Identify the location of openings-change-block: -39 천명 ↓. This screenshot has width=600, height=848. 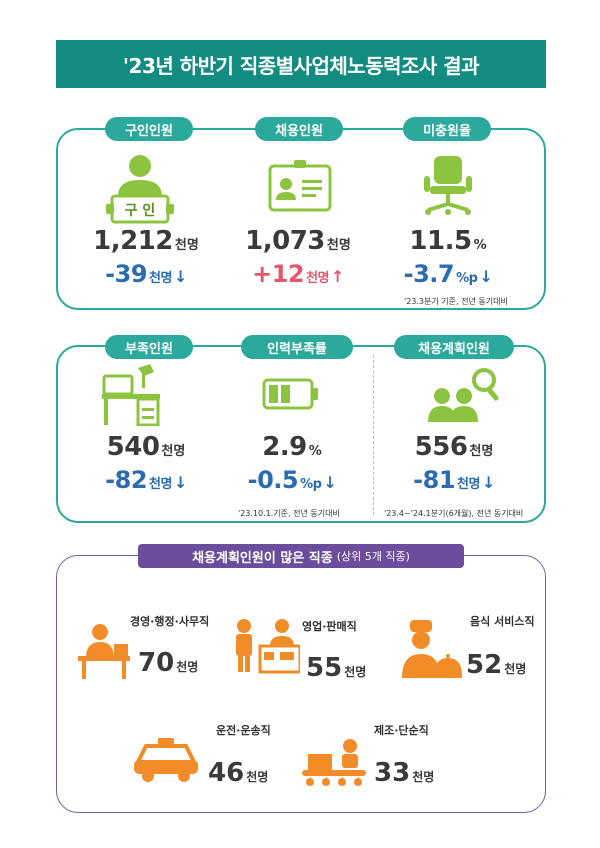
(146, 274).